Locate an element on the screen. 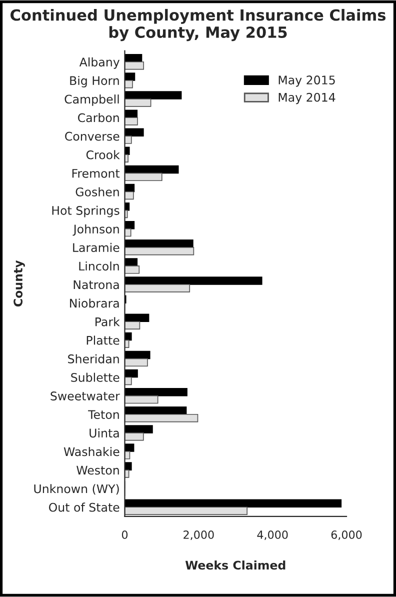  y-tick-label: Big Horn is located at coordinates (94, 82).